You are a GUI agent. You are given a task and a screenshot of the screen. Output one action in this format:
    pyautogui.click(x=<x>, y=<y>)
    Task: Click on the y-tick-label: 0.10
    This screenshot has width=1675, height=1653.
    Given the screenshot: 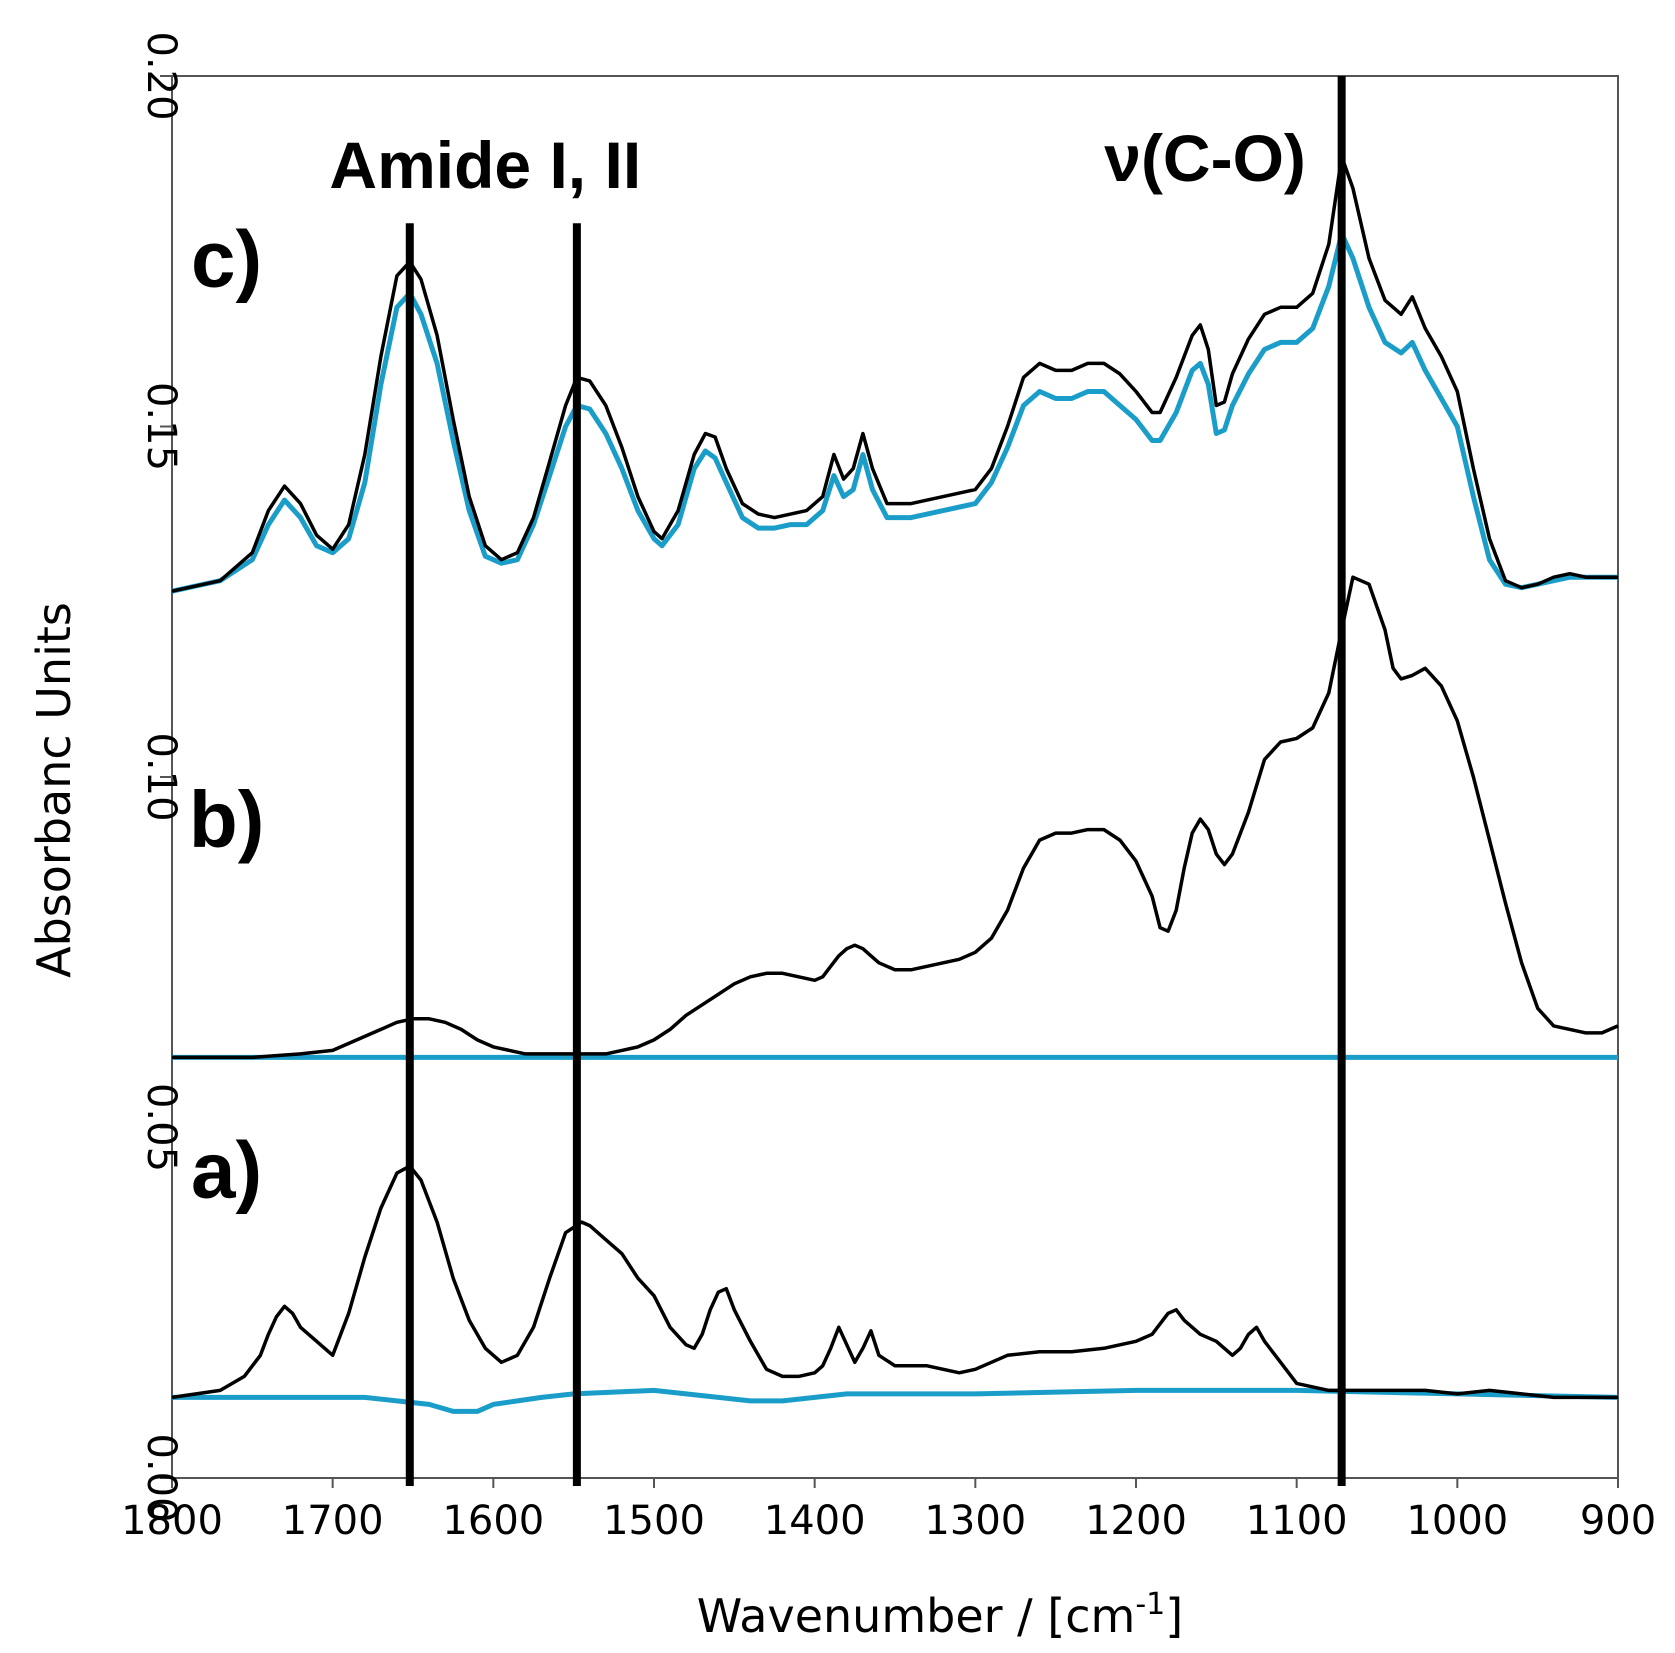 What is the action you would take?
    pyautogui.click(x=161, y=776)
    